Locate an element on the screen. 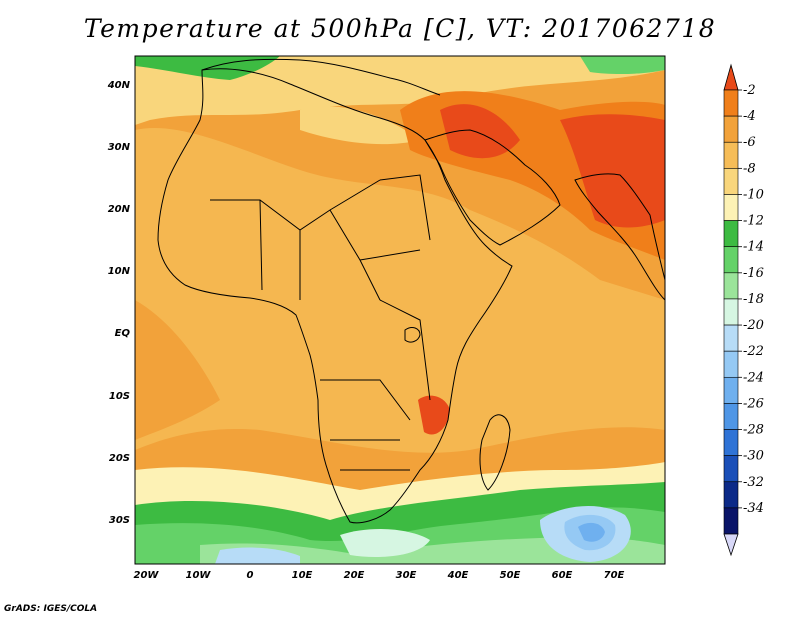 The height and width of the screenshot is (618, 800). lon-label: 50E is located at coordinates (510, 575).